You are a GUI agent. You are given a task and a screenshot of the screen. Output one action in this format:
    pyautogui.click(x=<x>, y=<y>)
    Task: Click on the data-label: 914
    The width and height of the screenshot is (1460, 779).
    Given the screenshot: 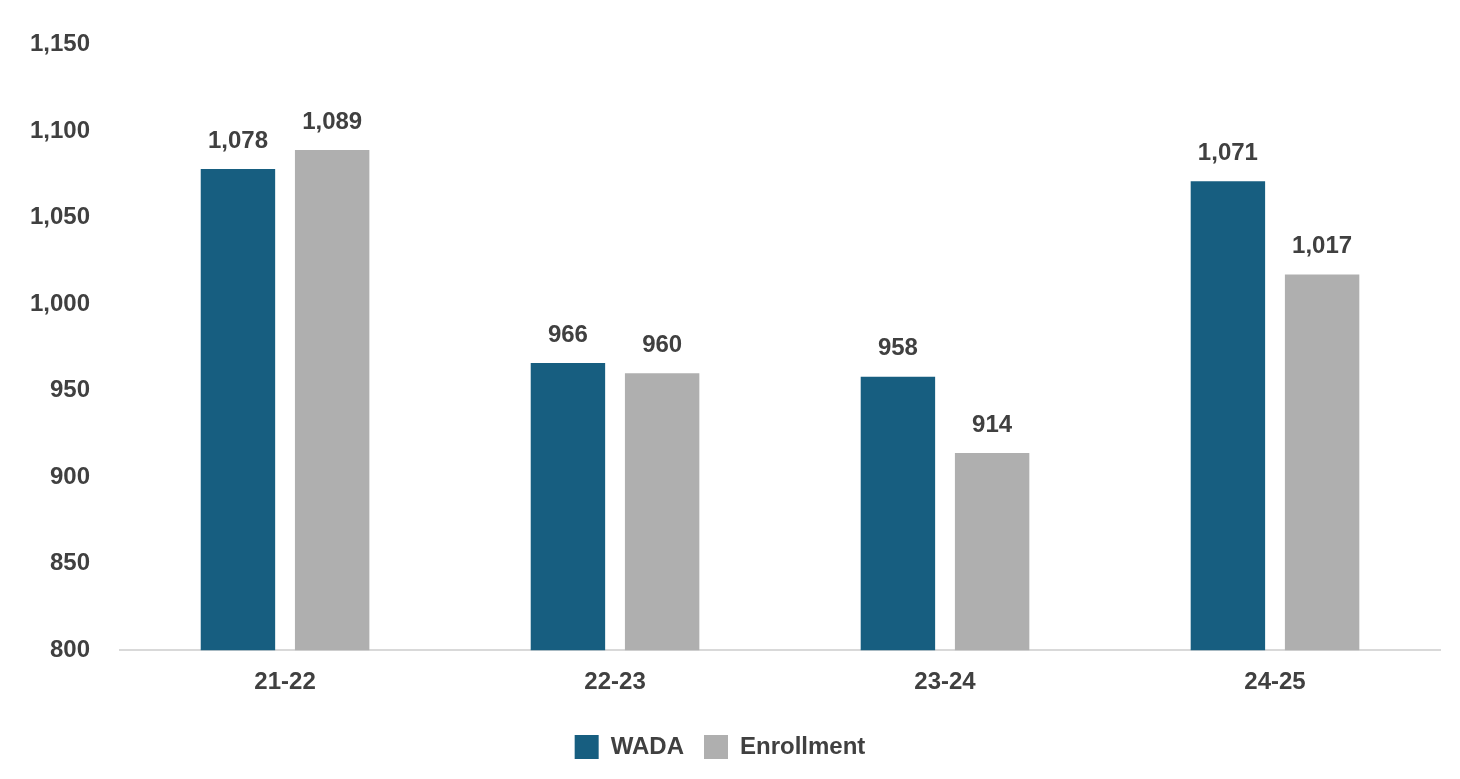 What is the action you would take?
    pyautogui.click(x=992, y=423)
    